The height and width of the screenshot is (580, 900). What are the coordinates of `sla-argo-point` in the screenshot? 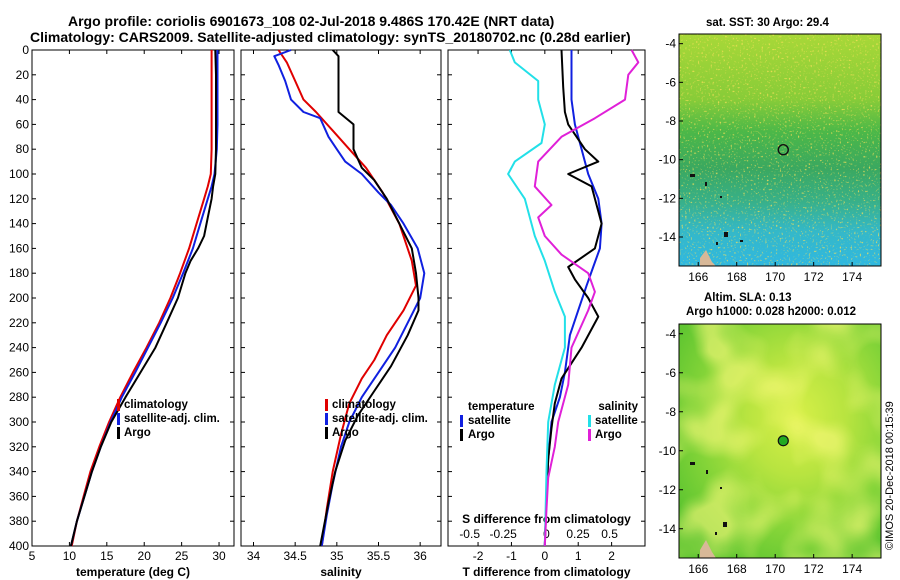 It's located at (783, 441).